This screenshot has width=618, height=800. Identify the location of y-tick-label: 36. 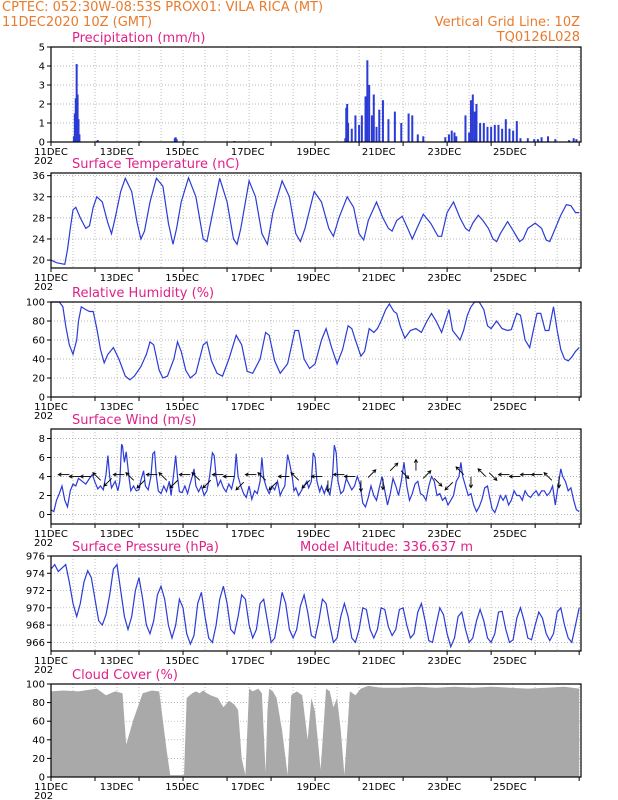
(38, 176).